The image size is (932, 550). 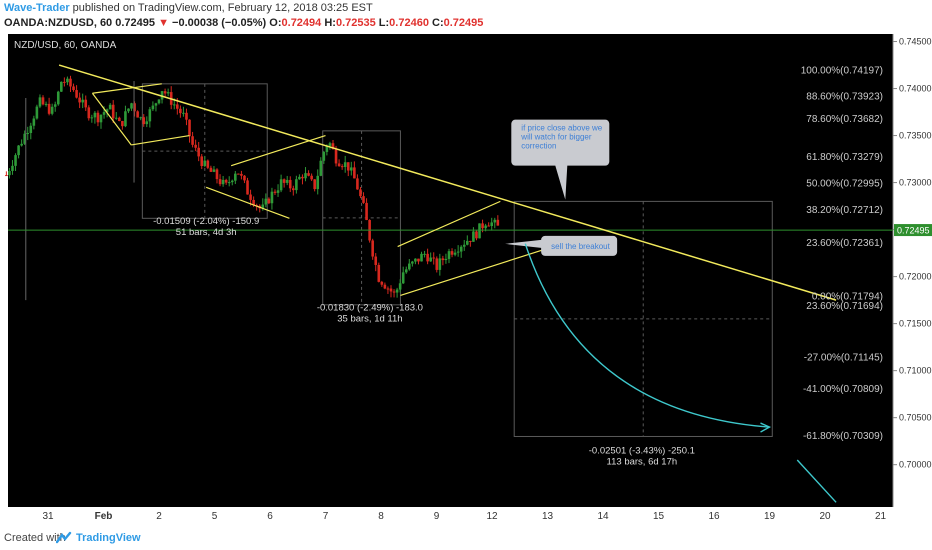 What do you see at coordinates (384, 23) in the screenshot?
I see `low-label: L:` at bounding box center [384, 23].